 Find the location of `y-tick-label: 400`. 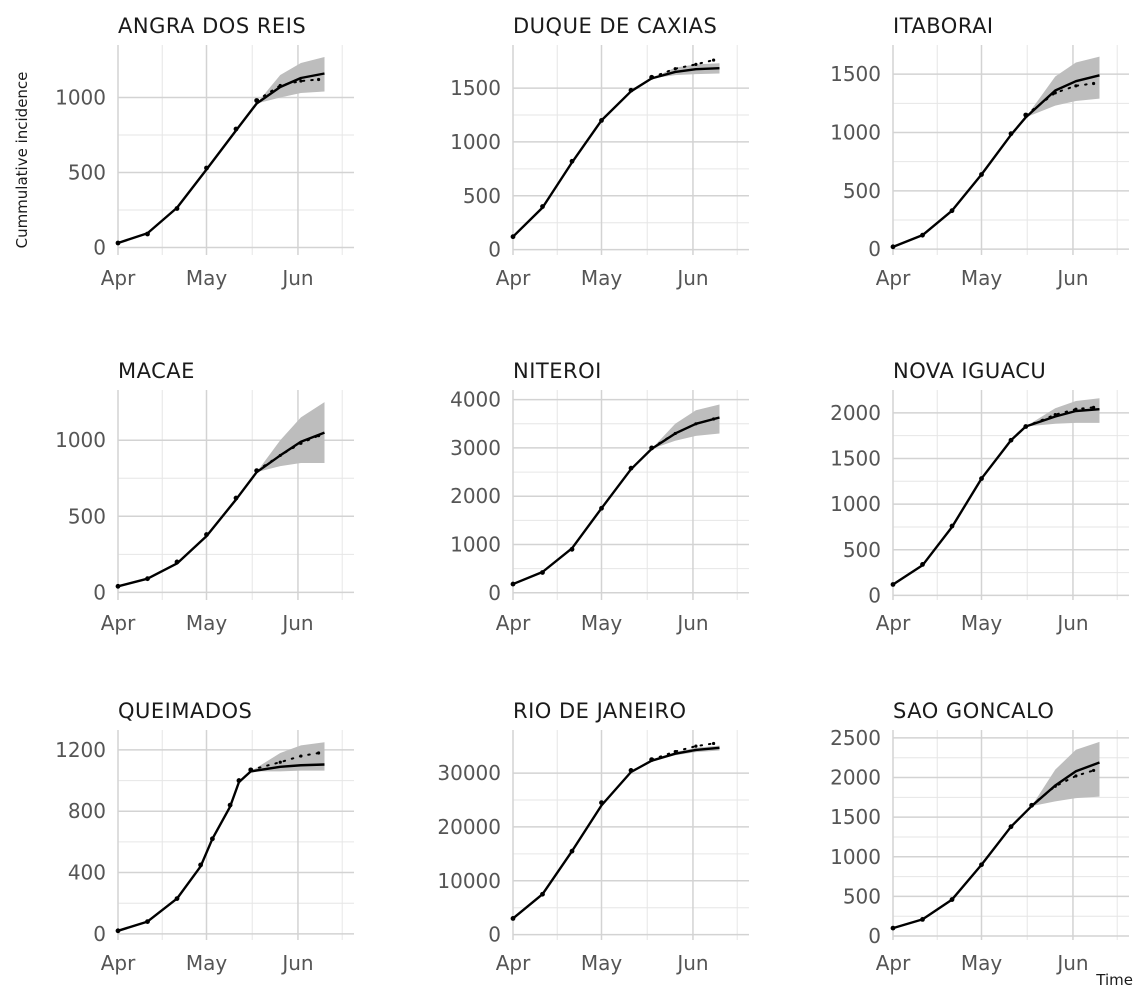

y-tick-label: 400 is located at coordinates (87, 873).